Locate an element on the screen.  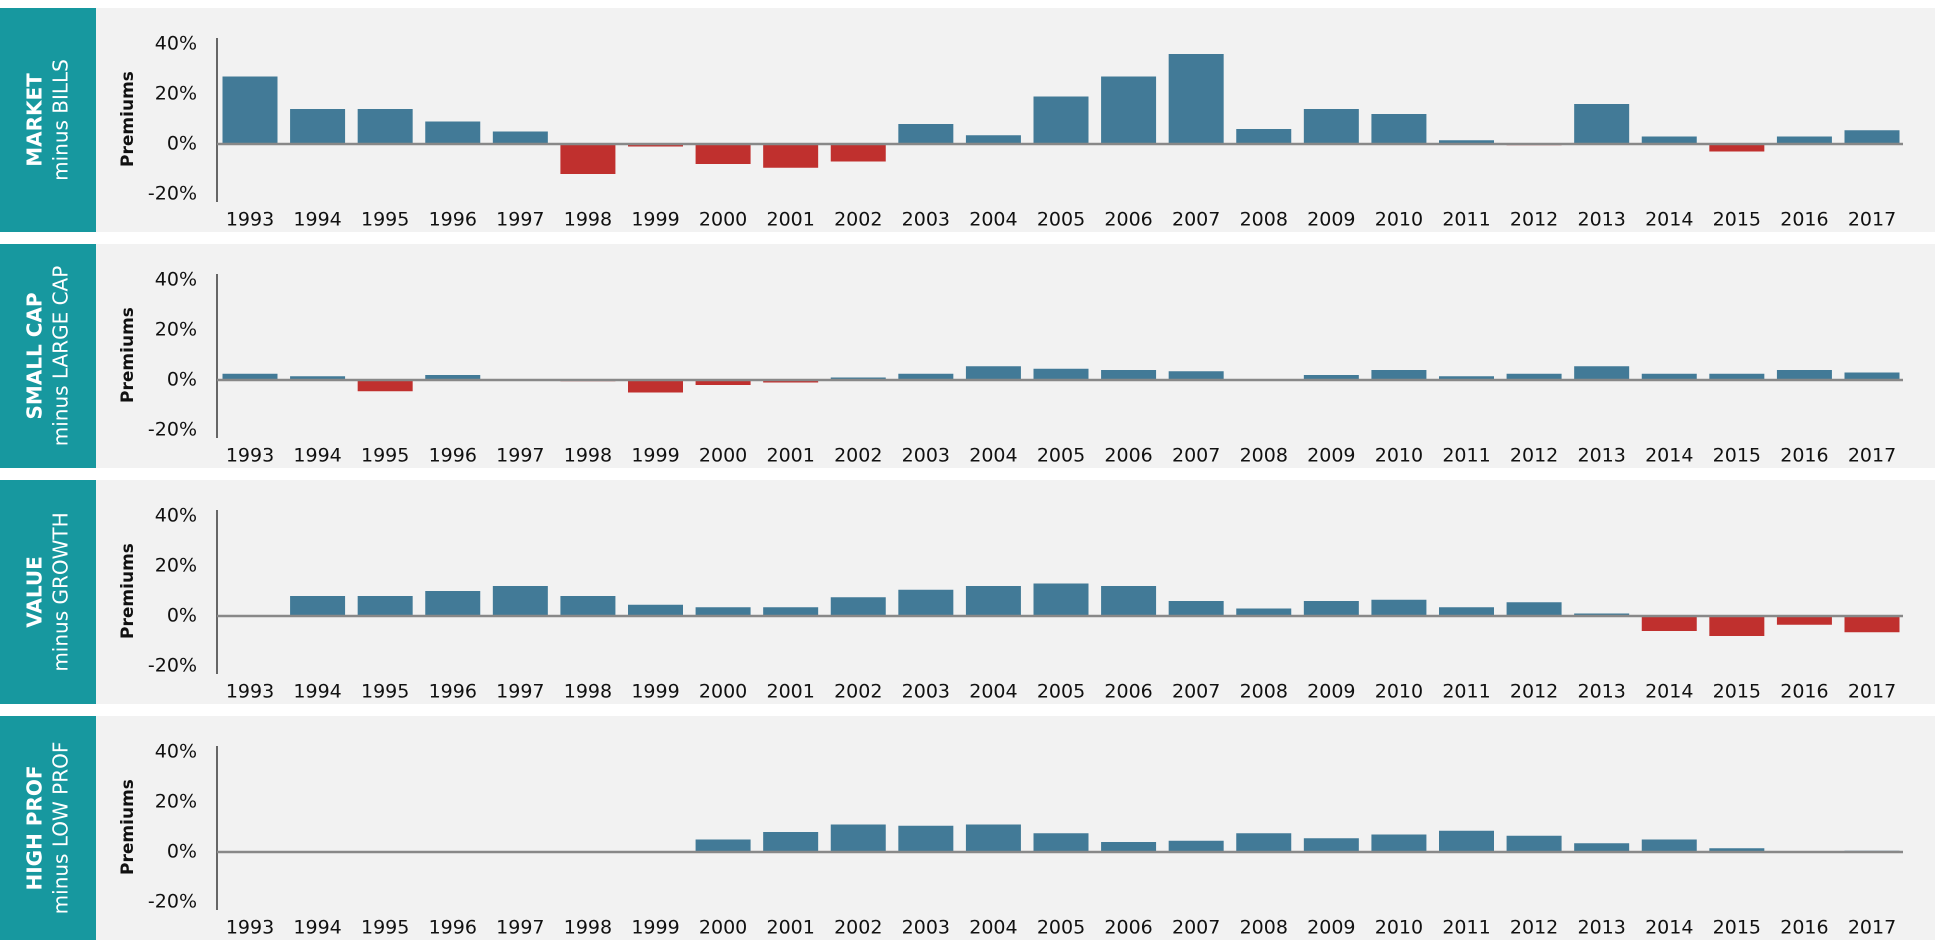
x-tick-label: 2014 is located at coordinates (1669, 220).